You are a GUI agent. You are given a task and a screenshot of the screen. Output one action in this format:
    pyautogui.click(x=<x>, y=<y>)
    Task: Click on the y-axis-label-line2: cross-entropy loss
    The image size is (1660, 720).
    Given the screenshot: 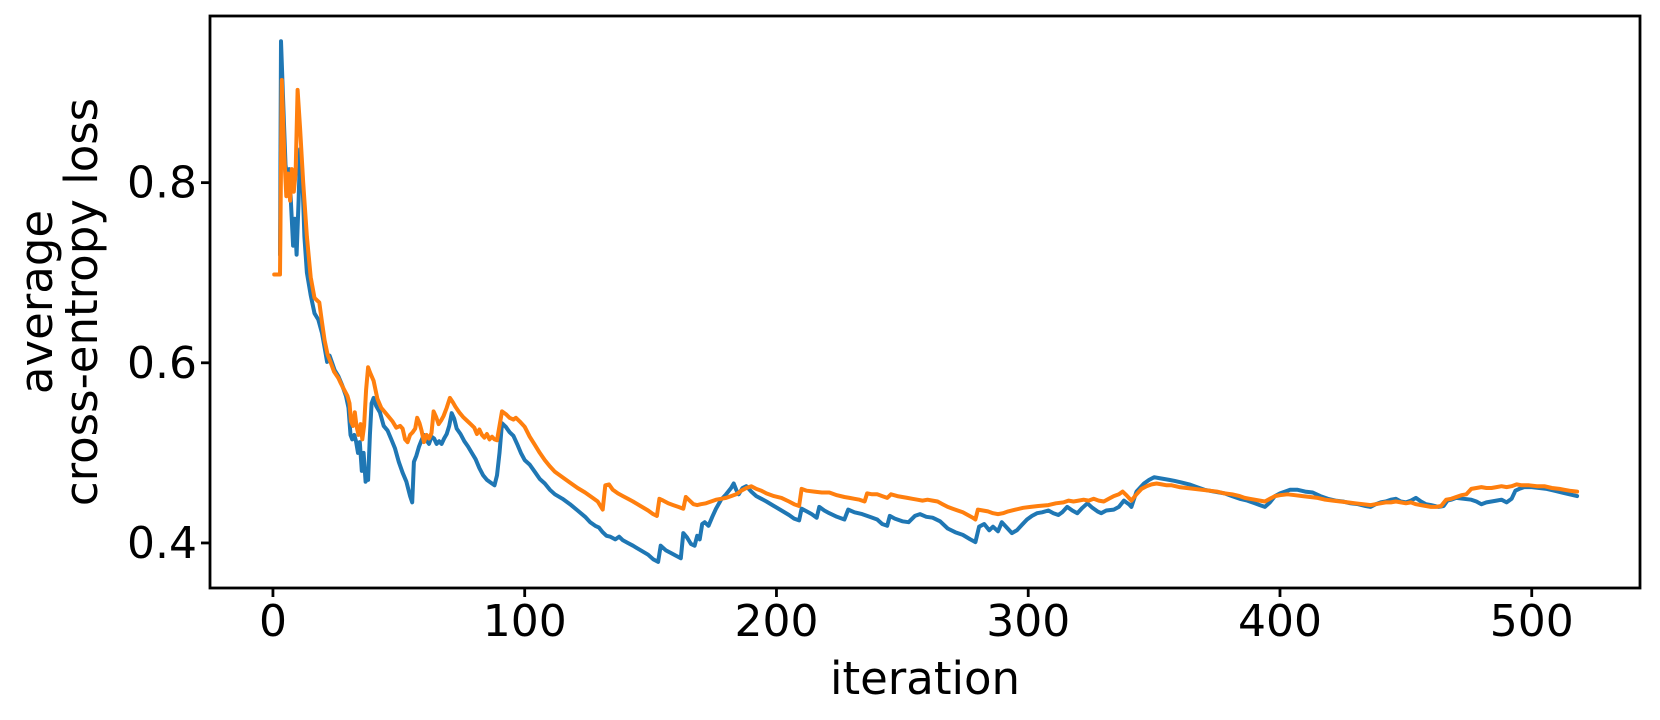 What is the action you would take?
    pyautogui.click(x=81, y=302)
    